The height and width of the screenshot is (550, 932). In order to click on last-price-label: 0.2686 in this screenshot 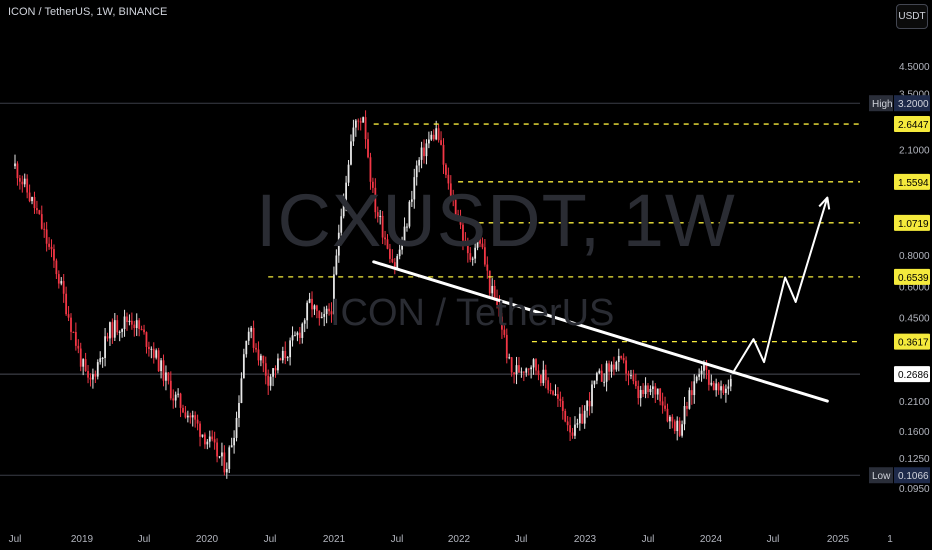, I will do `click(913, 375)`.